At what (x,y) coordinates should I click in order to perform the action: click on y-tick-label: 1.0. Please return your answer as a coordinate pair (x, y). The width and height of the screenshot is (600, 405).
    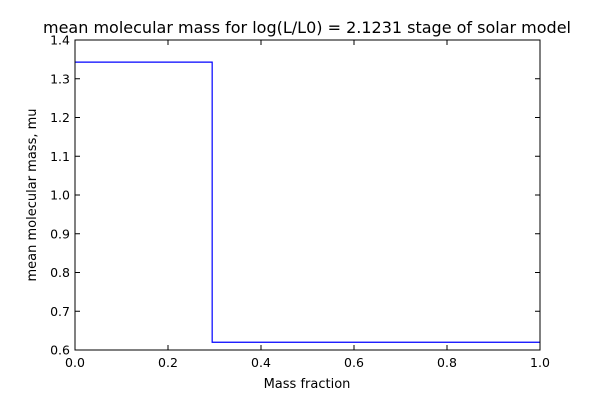
    Looking at the image, I should click on (60, 195).